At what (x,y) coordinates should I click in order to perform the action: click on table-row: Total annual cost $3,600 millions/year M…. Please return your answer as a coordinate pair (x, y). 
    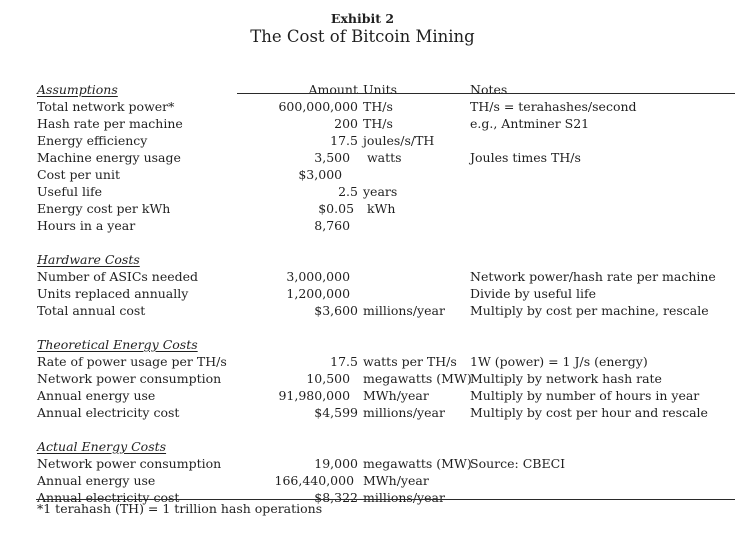
    Looking at the image, I should click on (387, 310).